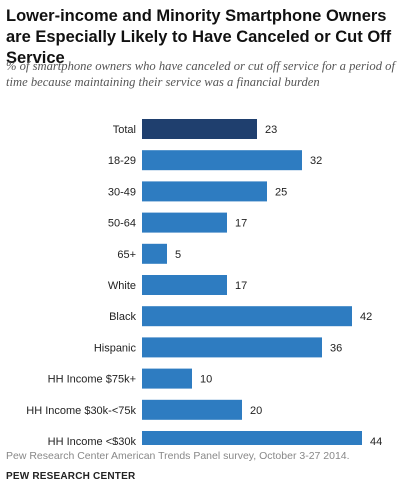  I want to click on category-label-total: Total, so click(124, 130).